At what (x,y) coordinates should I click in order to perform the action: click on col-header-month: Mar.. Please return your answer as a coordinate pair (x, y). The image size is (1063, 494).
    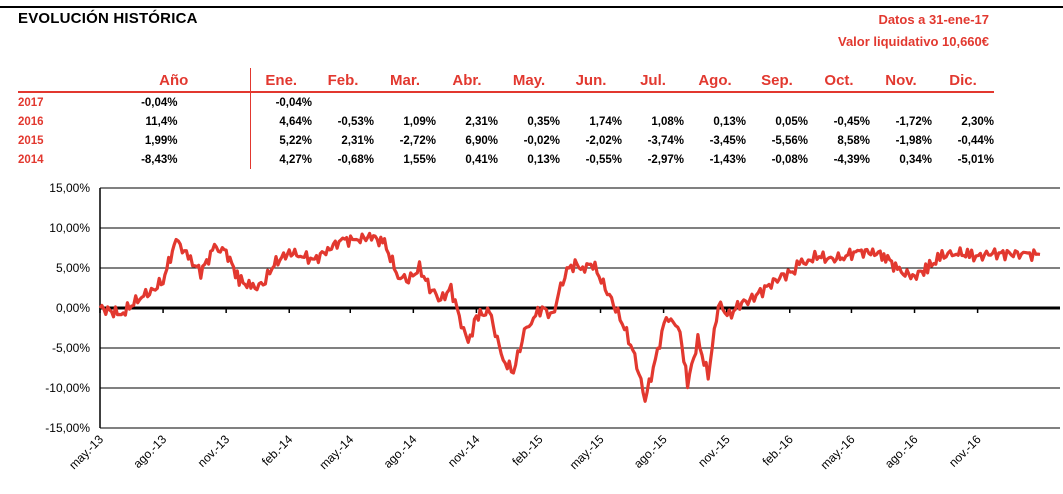
    Looking at the image, I should click on (405, 80).